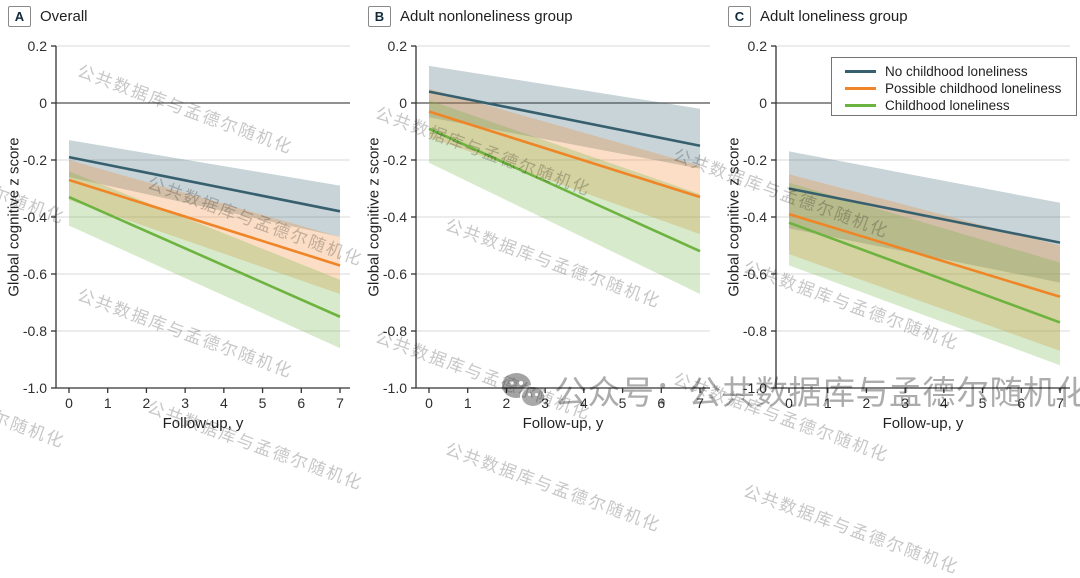 The width and height of the screenshot is (1080, 578). What do you see at coordinates (834, 16) in the screenshot?
I see `panel-c-title: Adult loneliness group` at bounding box center [834, 16].